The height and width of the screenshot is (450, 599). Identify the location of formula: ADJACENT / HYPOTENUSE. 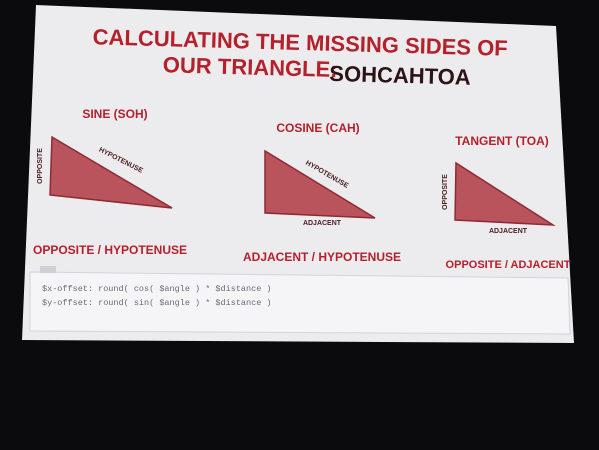
(322, 257).